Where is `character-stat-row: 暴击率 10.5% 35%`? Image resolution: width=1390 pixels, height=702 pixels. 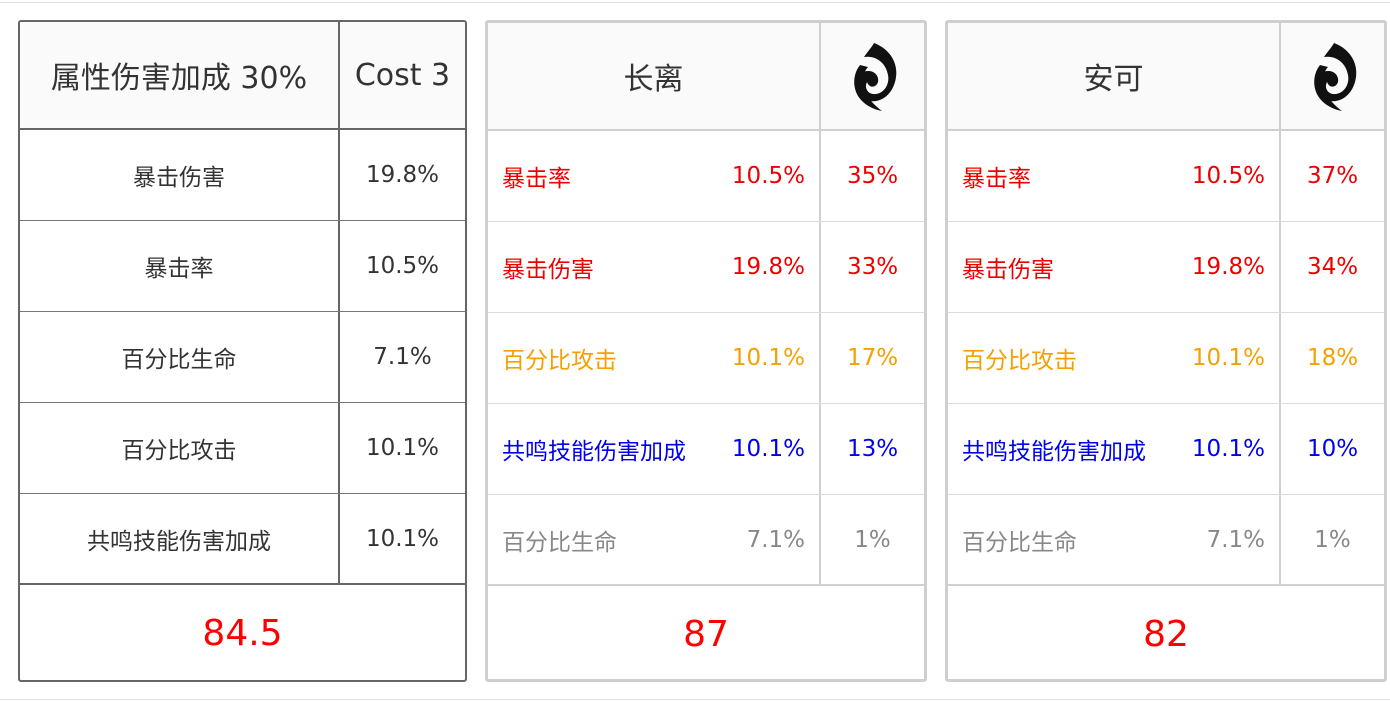 character-stat-row: 暴击率 10.5% 35% is located at coordinates (706, 176).